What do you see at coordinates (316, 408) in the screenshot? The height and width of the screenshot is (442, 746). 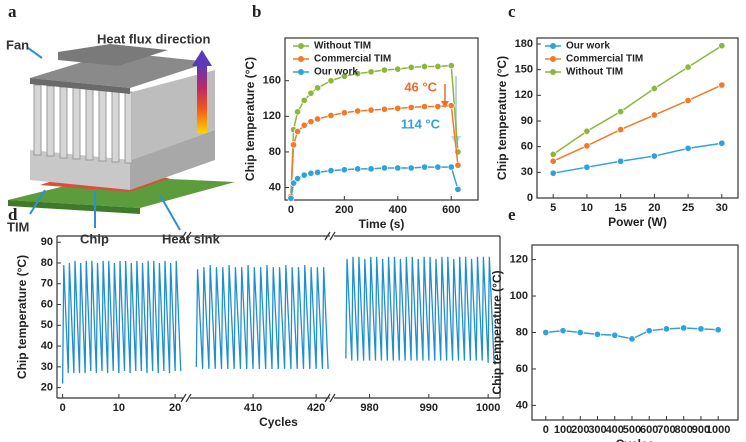 I see `x-tick-label: 420` at bounding box center [316, 408].